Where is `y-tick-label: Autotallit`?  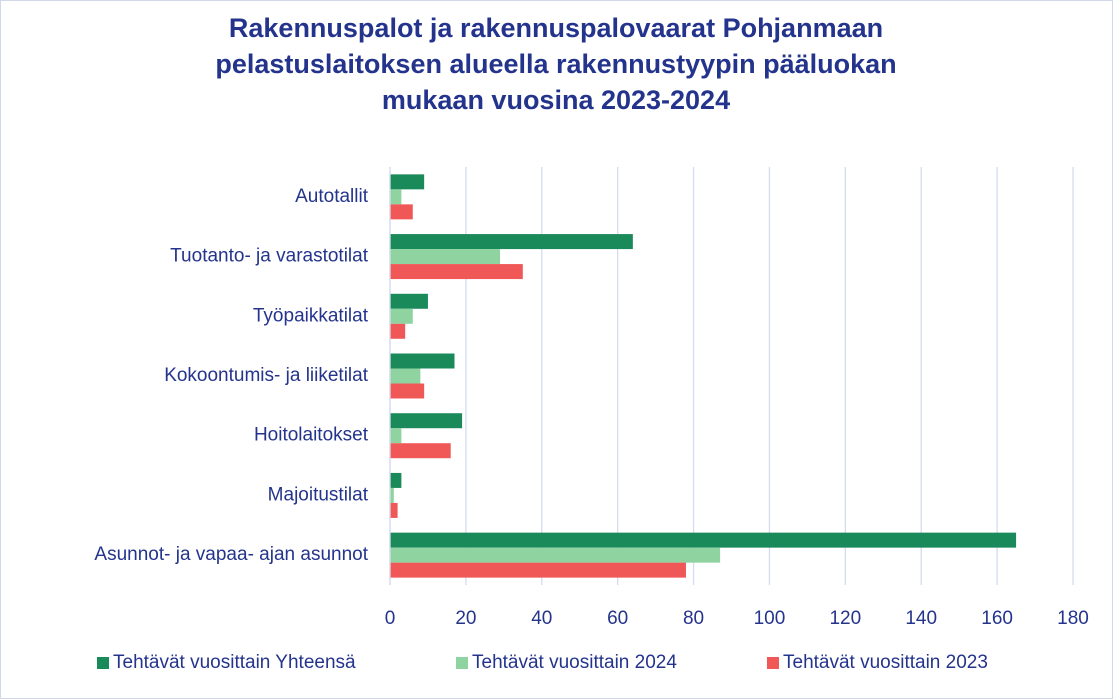
y-tick-label: Autotallit is located at coordinates (332, 196).